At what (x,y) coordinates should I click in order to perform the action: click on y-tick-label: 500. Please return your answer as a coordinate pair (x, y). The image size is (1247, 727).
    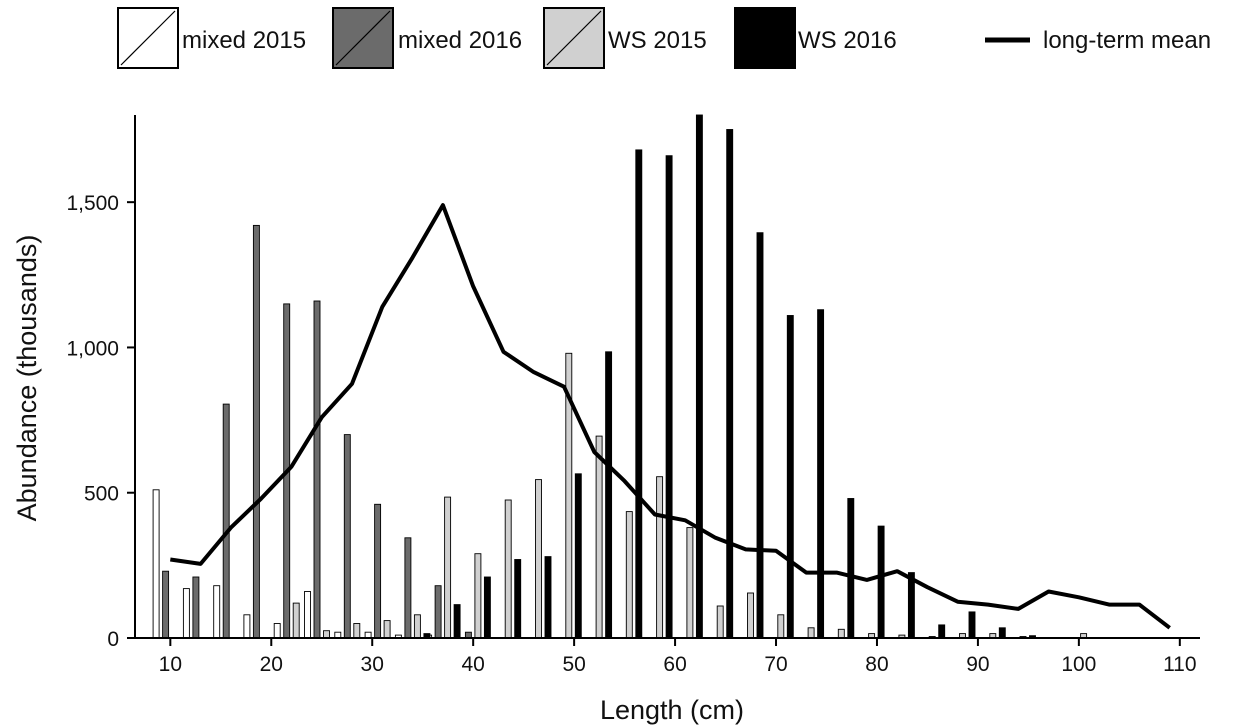
    Looking at the image, I should click on (101, 494).